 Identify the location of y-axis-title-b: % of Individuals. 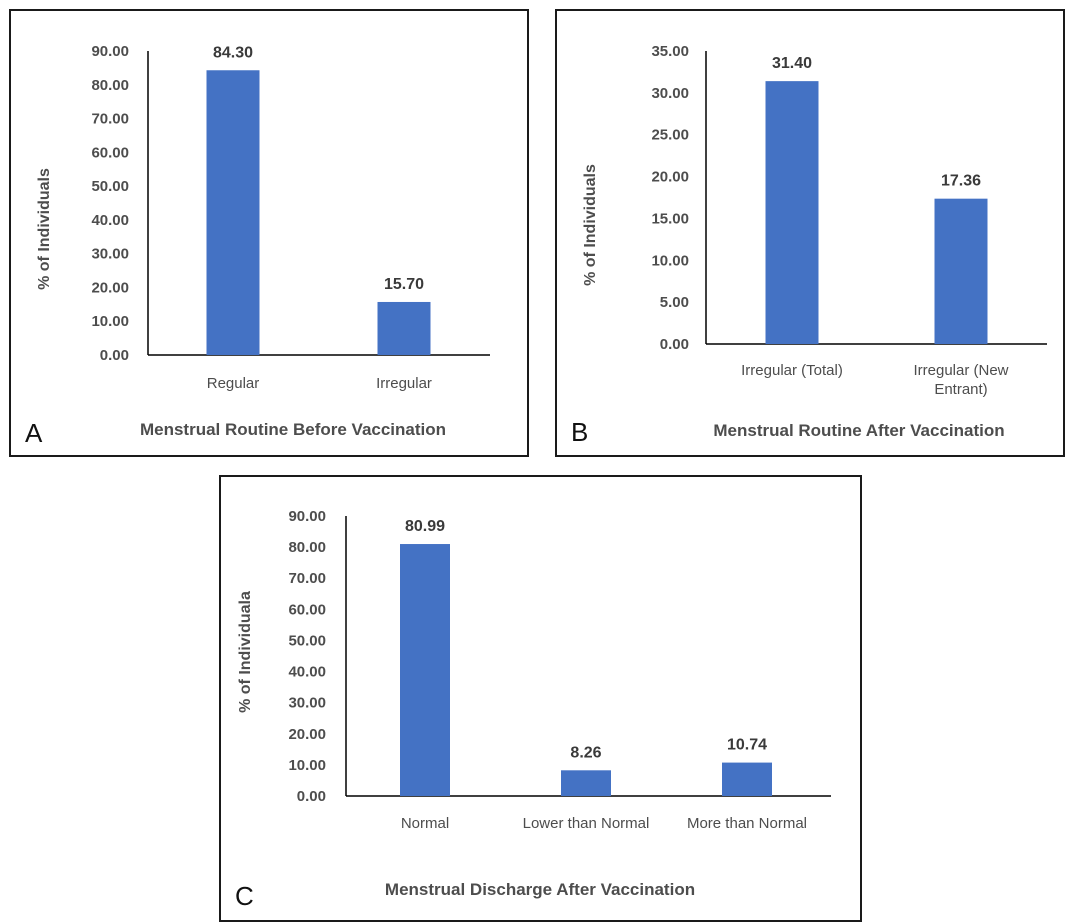
(590, 225).